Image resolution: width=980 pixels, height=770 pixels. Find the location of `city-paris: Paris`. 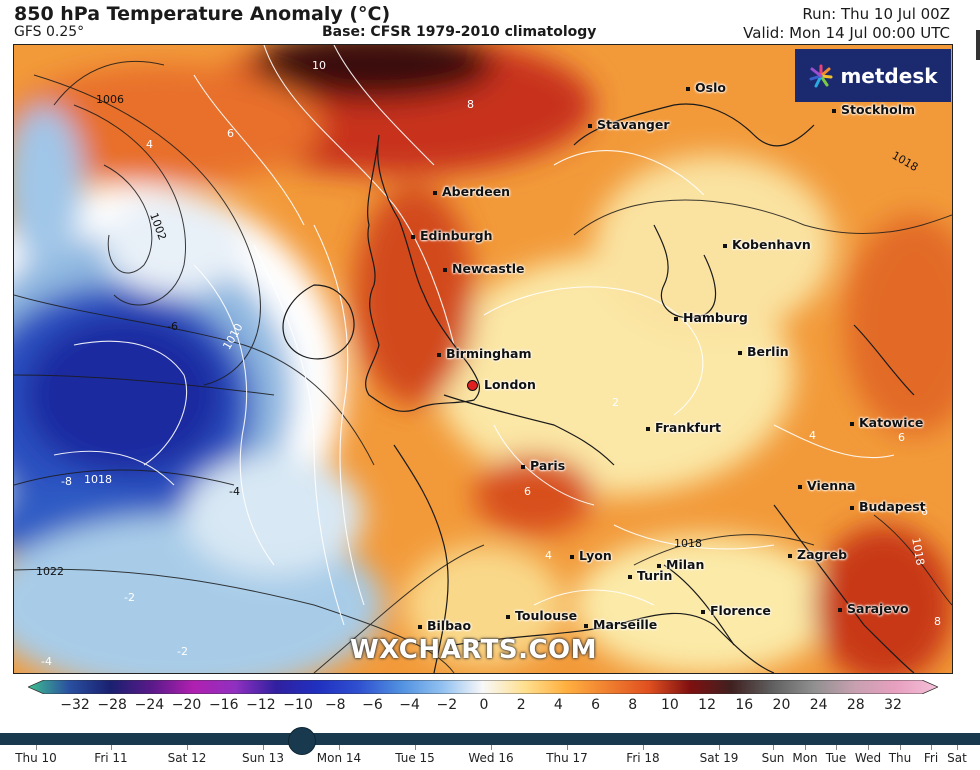

city-paris: Paris is located at coordinates (543, 465).